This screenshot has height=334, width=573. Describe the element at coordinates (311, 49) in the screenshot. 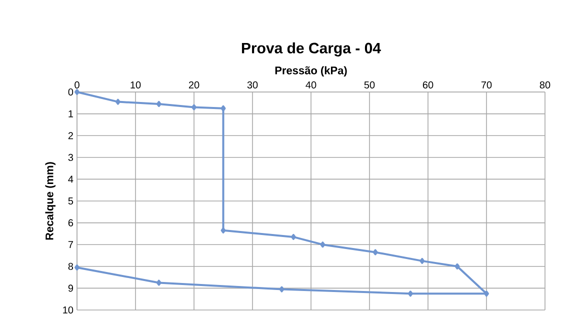

I see `chart-title: Prova de Carga - 04` at that location.